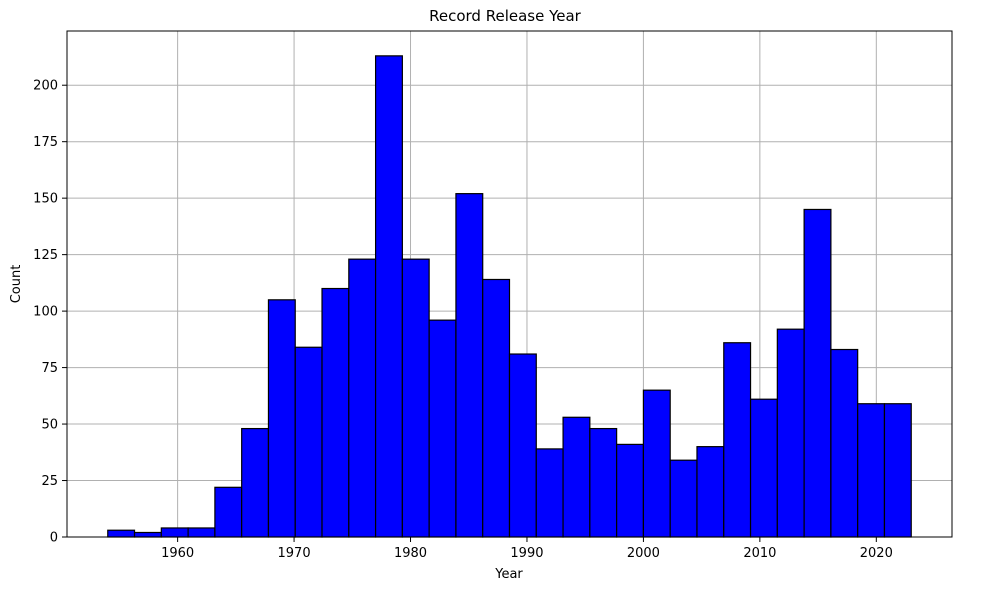  Describe the element at coordinates (49, 481) in the screenshot. I see `y-tick-label: 25` at that location.